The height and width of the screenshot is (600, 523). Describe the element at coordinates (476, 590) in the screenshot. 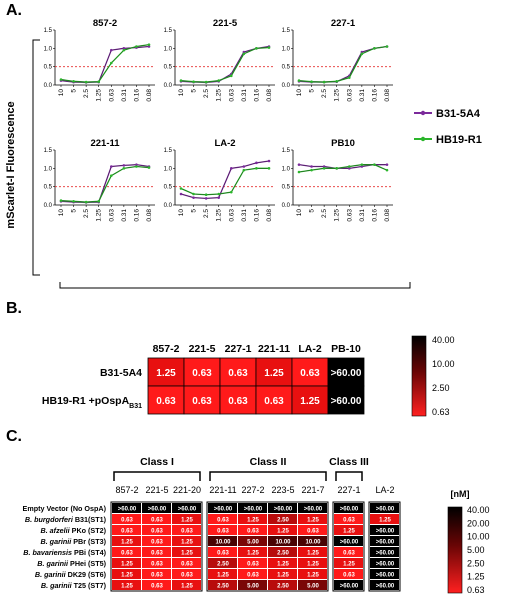

I see `c-colorbar-label: 0.63` at that location.